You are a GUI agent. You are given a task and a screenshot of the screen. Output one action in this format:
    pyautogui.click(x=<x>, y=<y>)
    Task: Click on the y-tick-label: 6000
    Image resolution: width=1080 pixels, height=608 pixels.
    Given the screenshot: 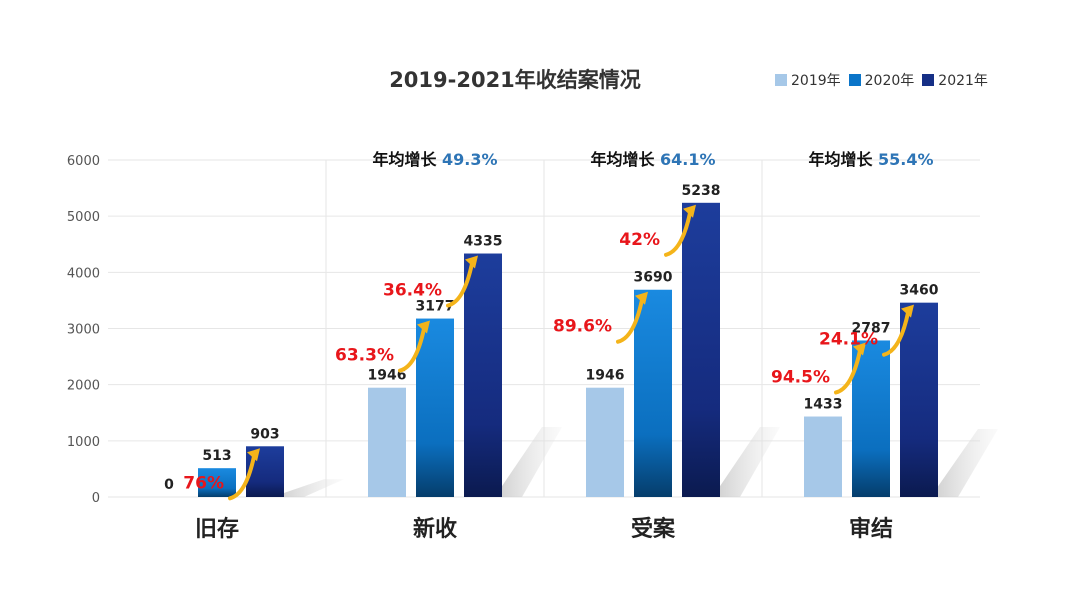 What is the action you would take?
    pyautogui.click(x=83, y=161)
    